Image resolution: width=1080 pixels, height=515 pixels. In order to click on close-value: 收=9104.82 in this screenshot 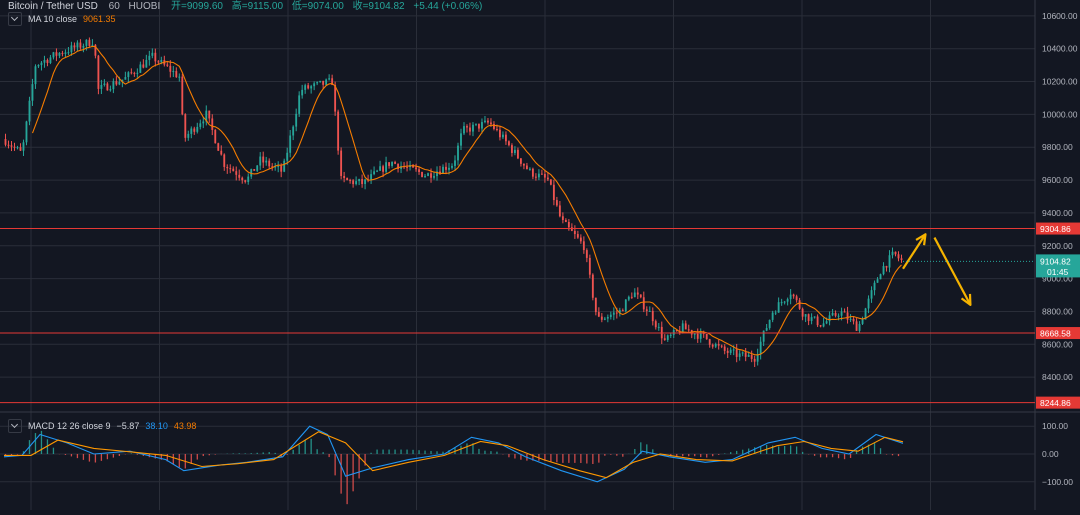, I will do `click(378, 6)`.